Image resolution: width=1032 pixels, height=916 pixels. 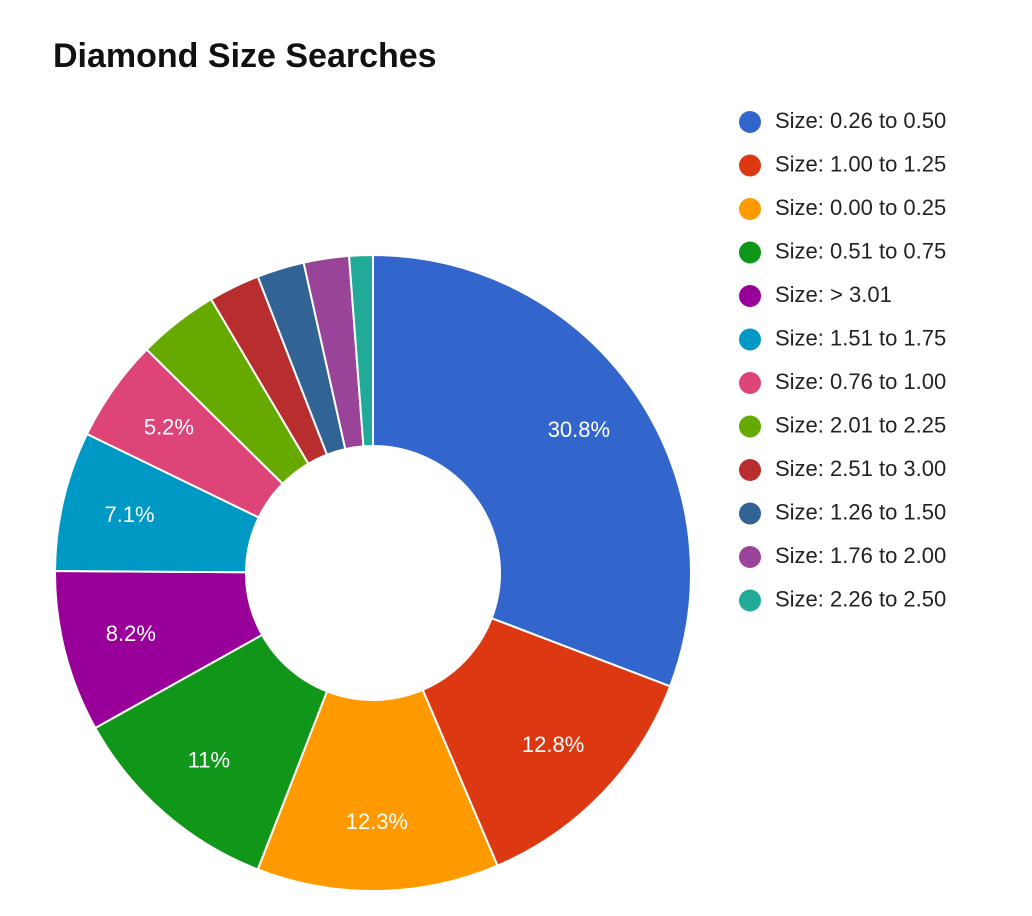 What do you see at coordinates (579, 429) in the screenshot?
I see `data-label: 30.8%` at bounding box center [579, 429].